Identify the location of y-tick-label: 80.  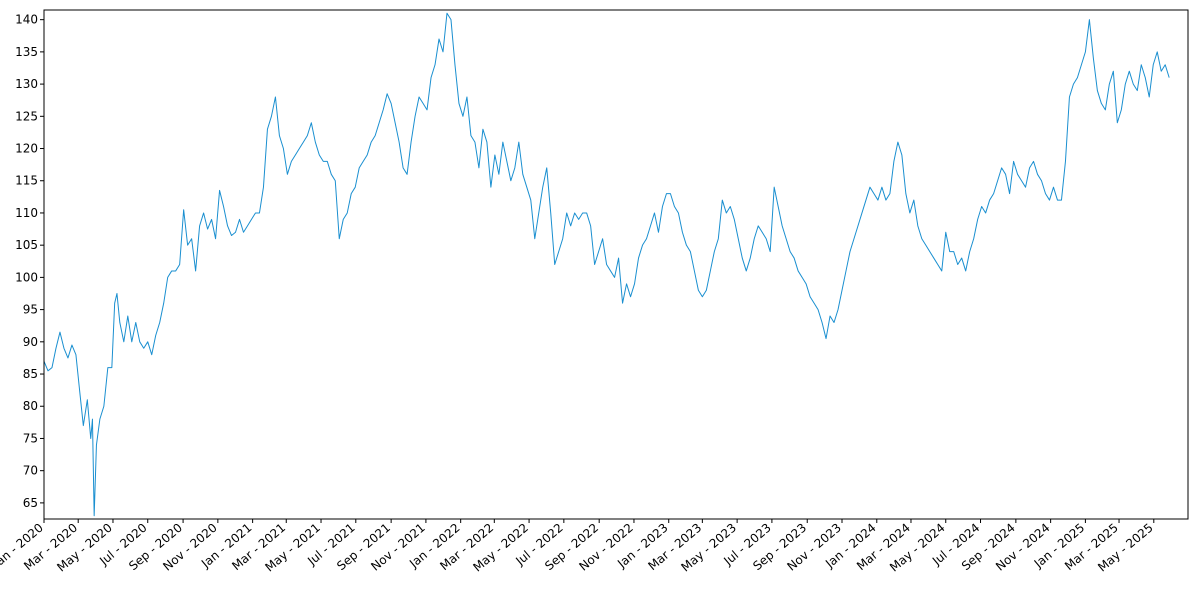
(30, 406).